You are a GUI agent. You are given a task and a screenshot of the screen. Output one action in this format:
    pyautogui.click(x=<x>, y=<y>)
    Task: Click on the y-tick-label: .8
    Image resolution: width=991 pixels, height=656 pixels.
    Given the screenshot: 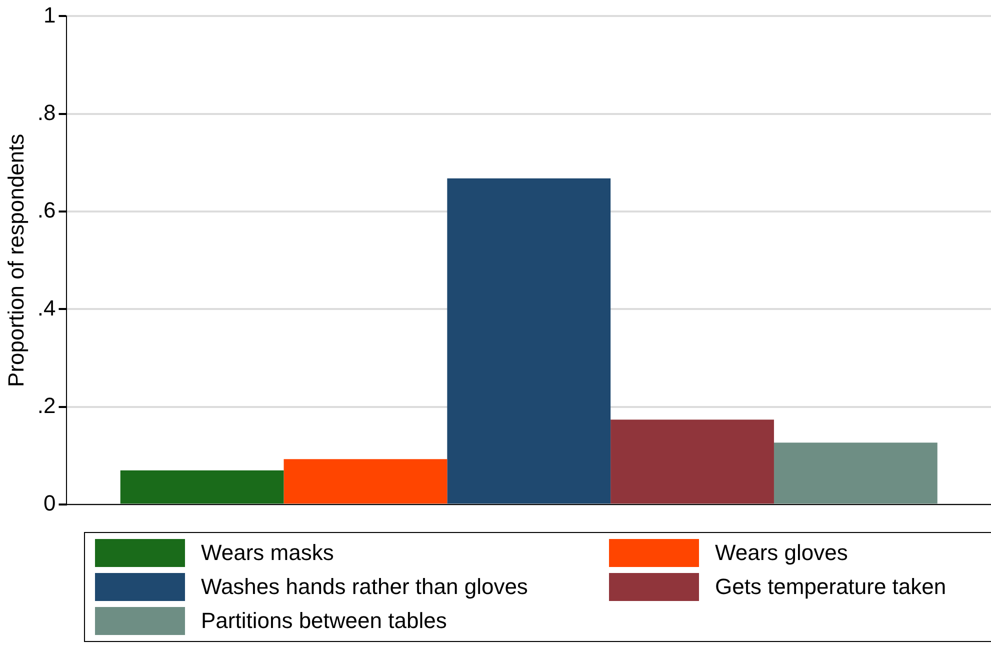 What is the action you would take?
    pyautogui.click(x=46, y=112)
    